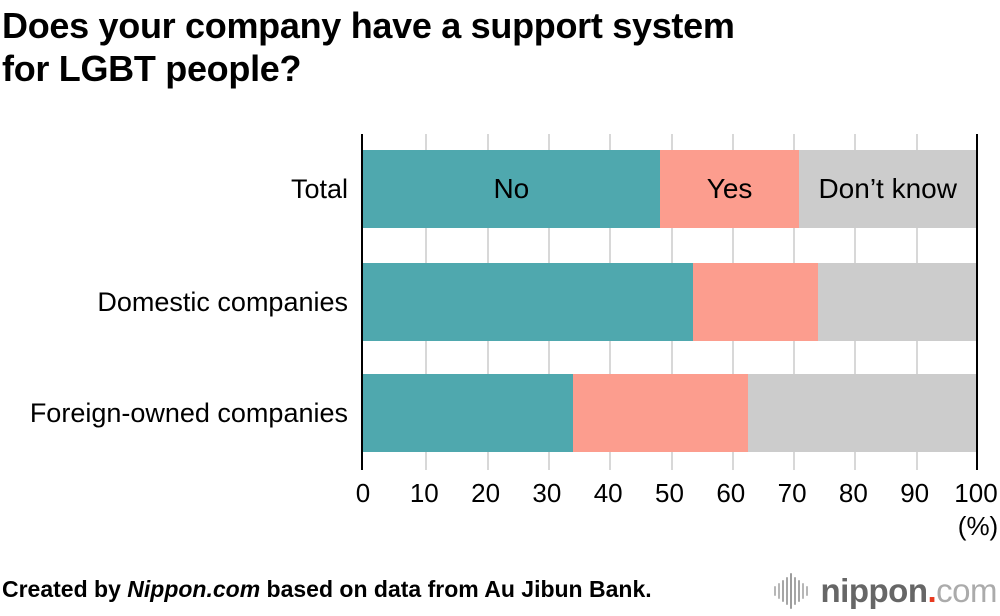  Describe the element at coordinates (915, 493) in the screenshot. I see `x-tick-label-90: 90` at that location.